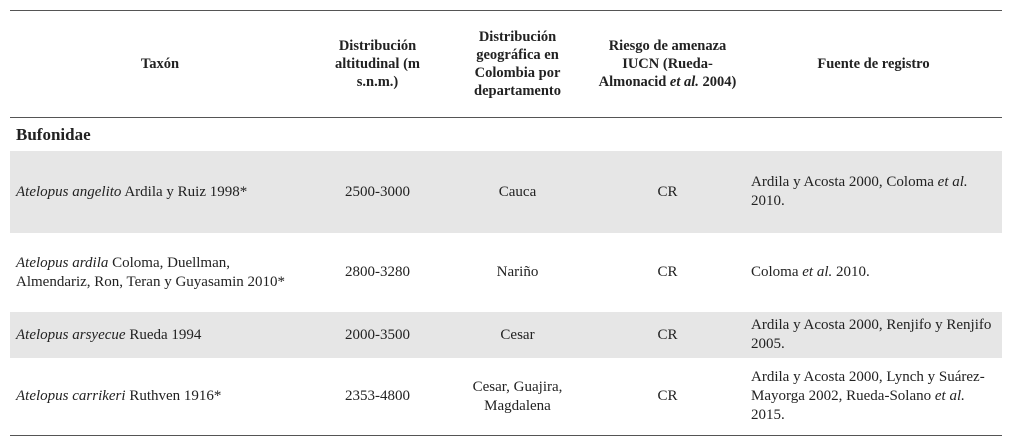 The width and height of the screenshot is (1014, 436). I want to click on distribution-cell: Nariño, so click(517, 272).